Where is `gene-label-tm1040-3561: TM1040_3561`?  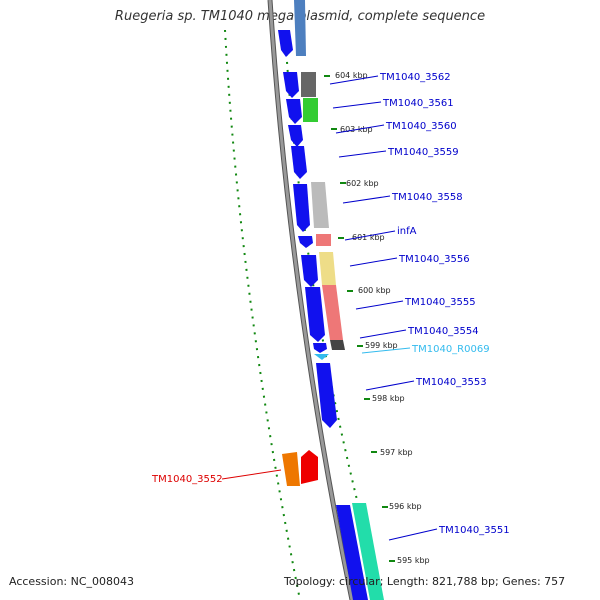 gene-label-tm1040-3561: TM1040_3561 is located at coordinates (418, 103).